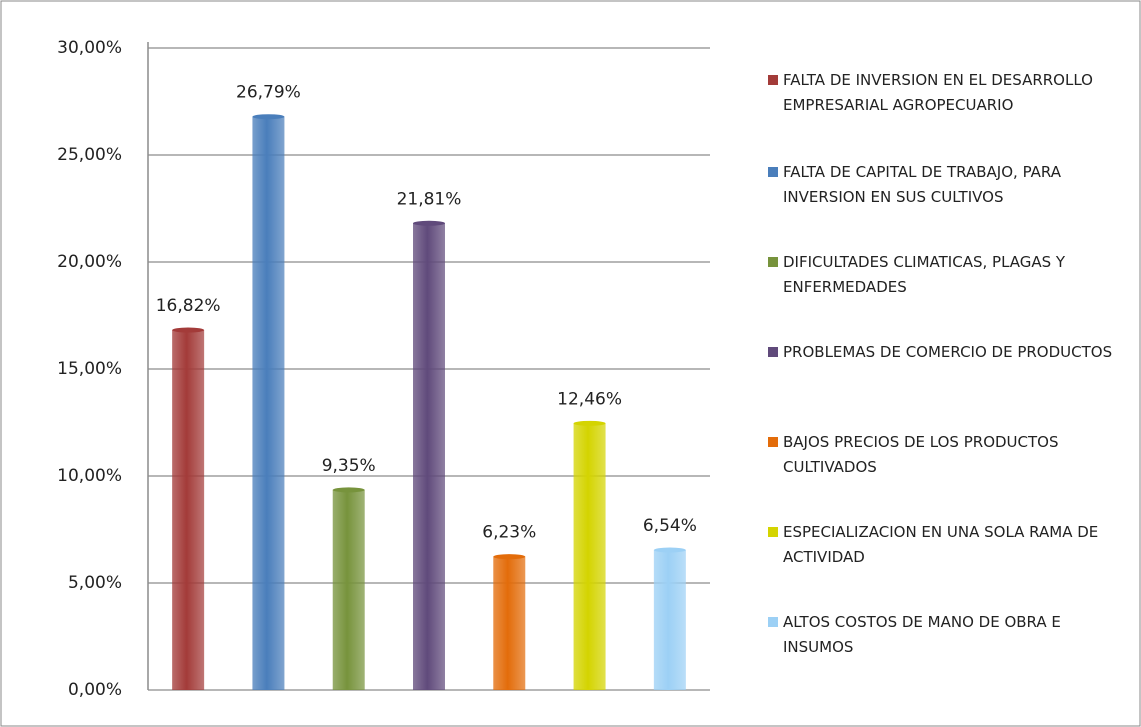 The width and height of the screenshot is (1141, 727). Describe the element at coordinates (95, 583) in the screenshot. I see `y-tick-label: 5,00%` at that location.